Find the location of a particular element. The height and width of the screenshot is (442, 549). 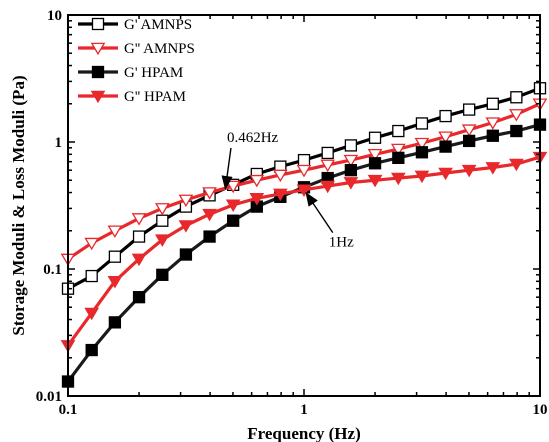

legend-label: G' AMNPS is located at coordinates (158, 25).